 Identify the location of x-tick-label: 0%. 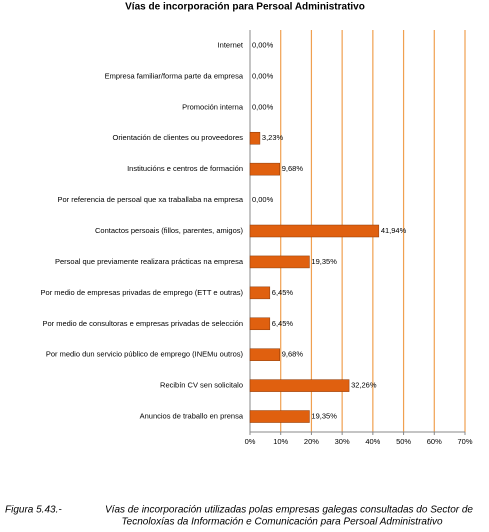
(250, 441).